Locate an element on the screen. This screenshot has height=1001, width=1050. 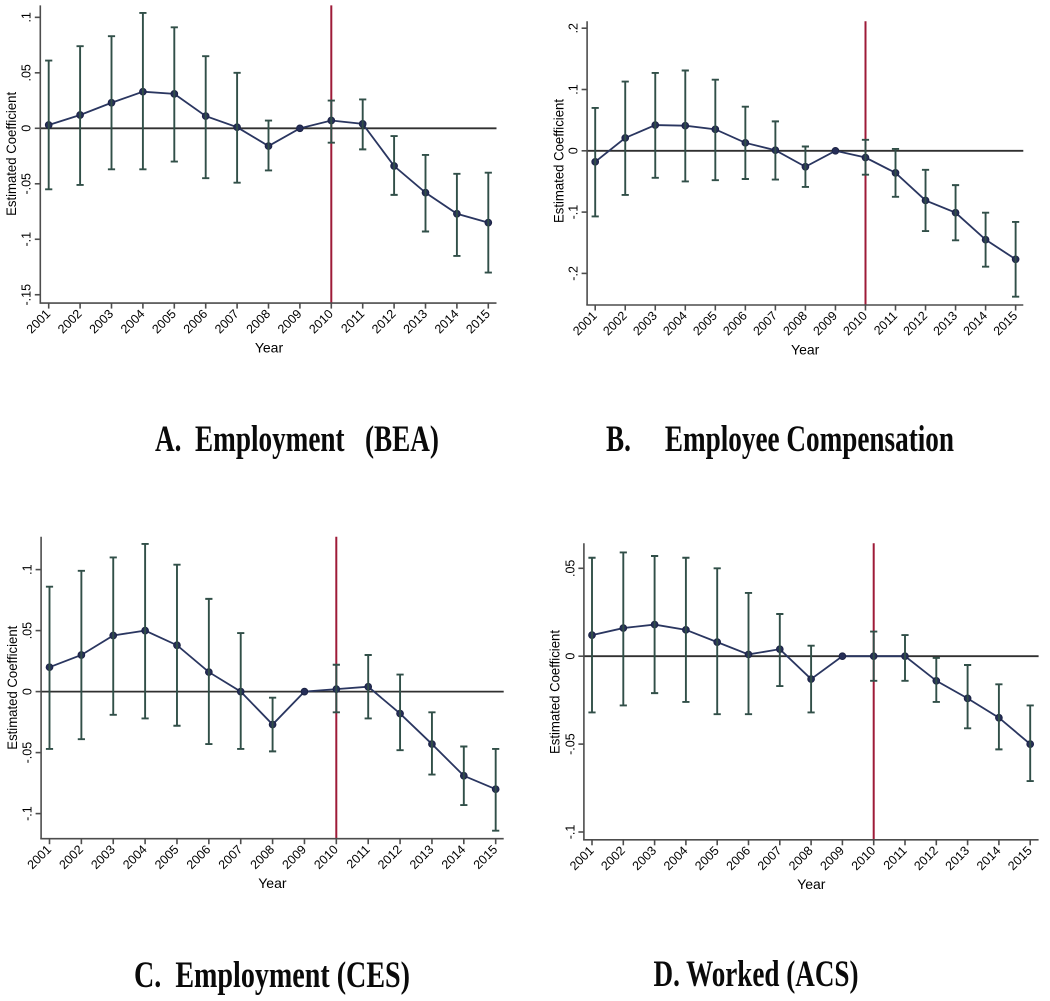
svg-text: C. Employment (CES) is located at coordinates (272, 975).